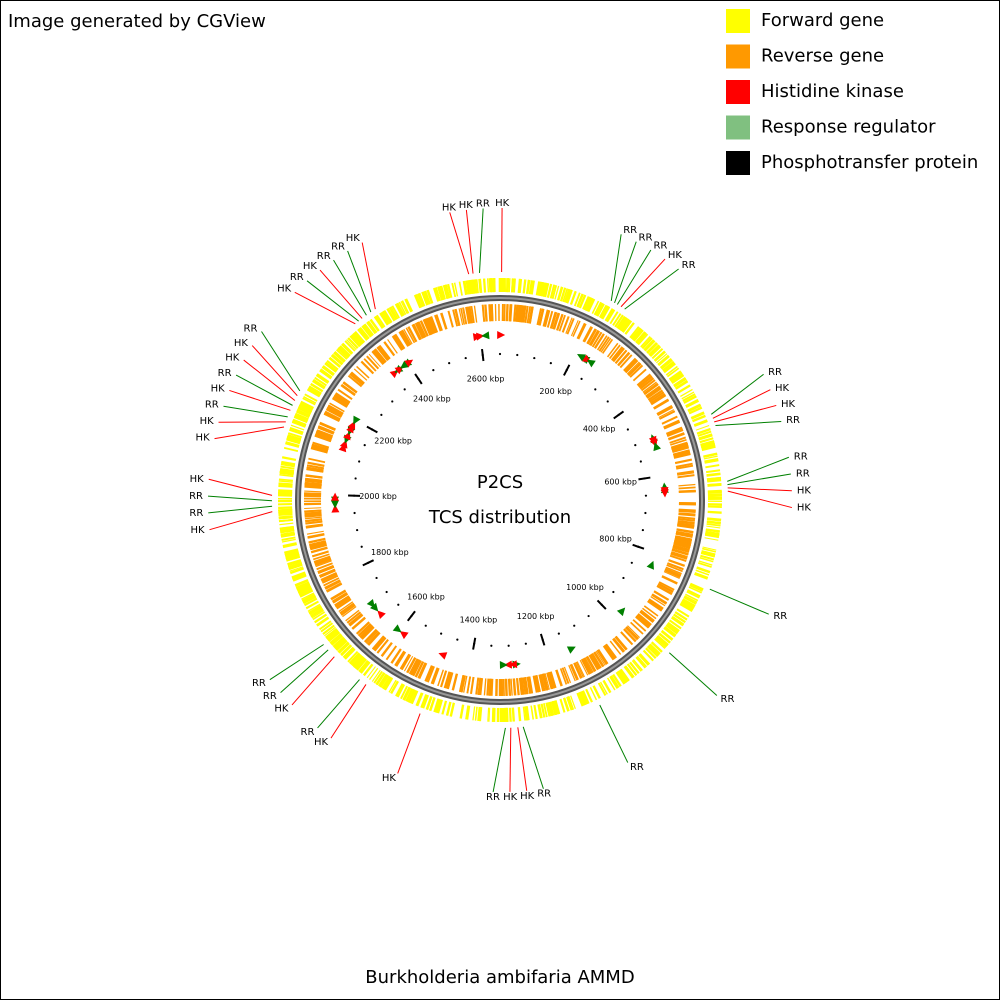 This screenshot has height=1000, width=1000. What do you see at coordinates (479, 620) in the screenshot?
I see `scale-label: 1400 kbp` at bounding box center [479, 620].